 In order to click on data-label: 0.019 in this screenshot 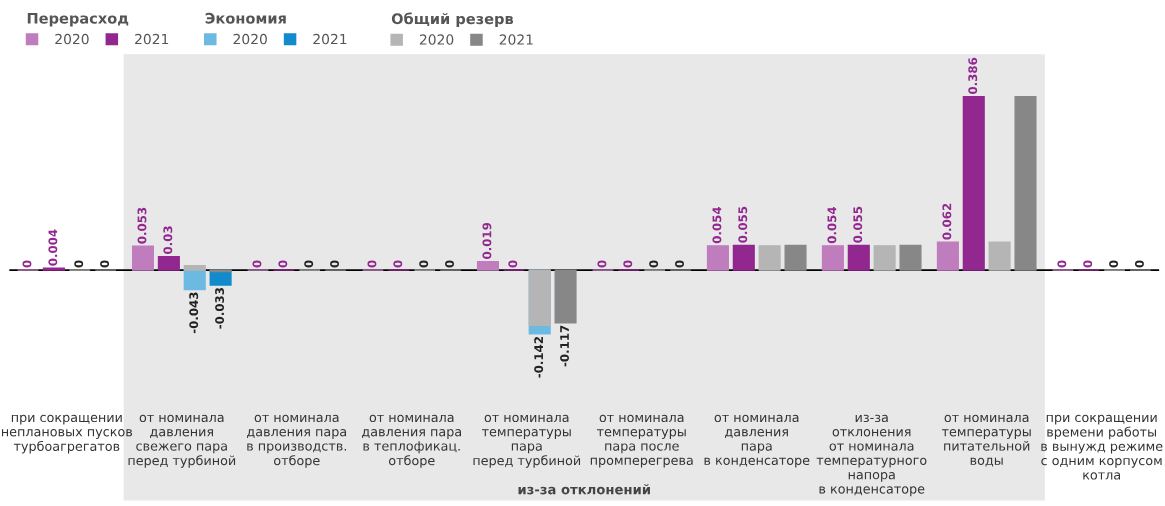, I will do `click(487, 240)`.